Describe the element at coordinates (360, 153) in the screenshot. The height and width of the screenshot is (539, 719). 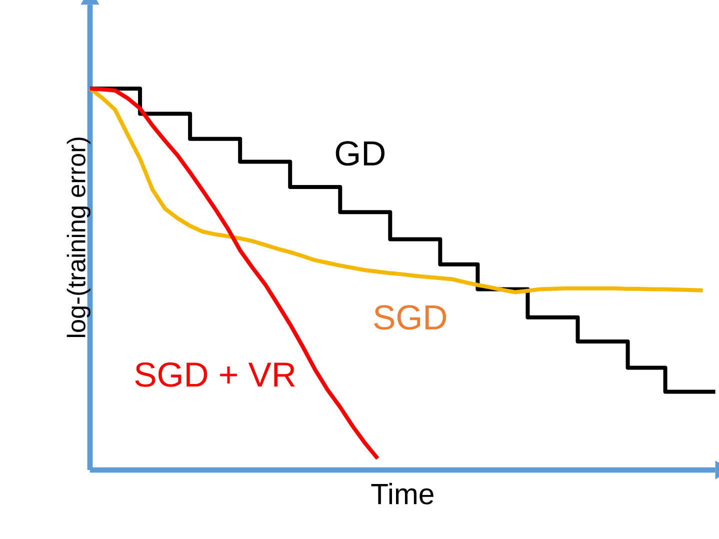
I see `series-label: GD` at that location.